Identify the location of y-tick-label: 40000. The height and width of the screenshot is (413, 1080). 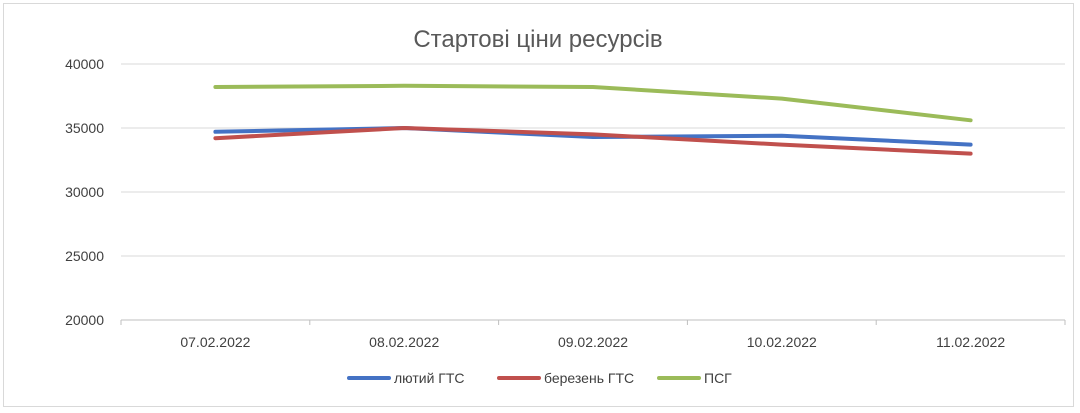
(84, 64).